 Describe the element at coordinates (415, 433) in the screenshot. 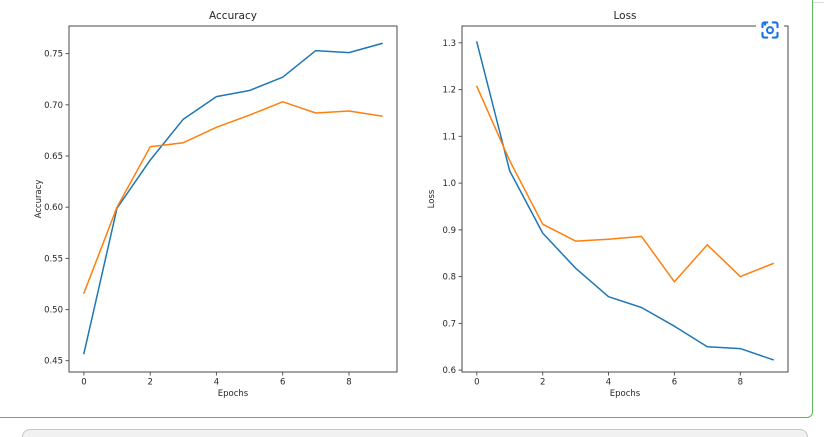

I see `next-cell` at that location.